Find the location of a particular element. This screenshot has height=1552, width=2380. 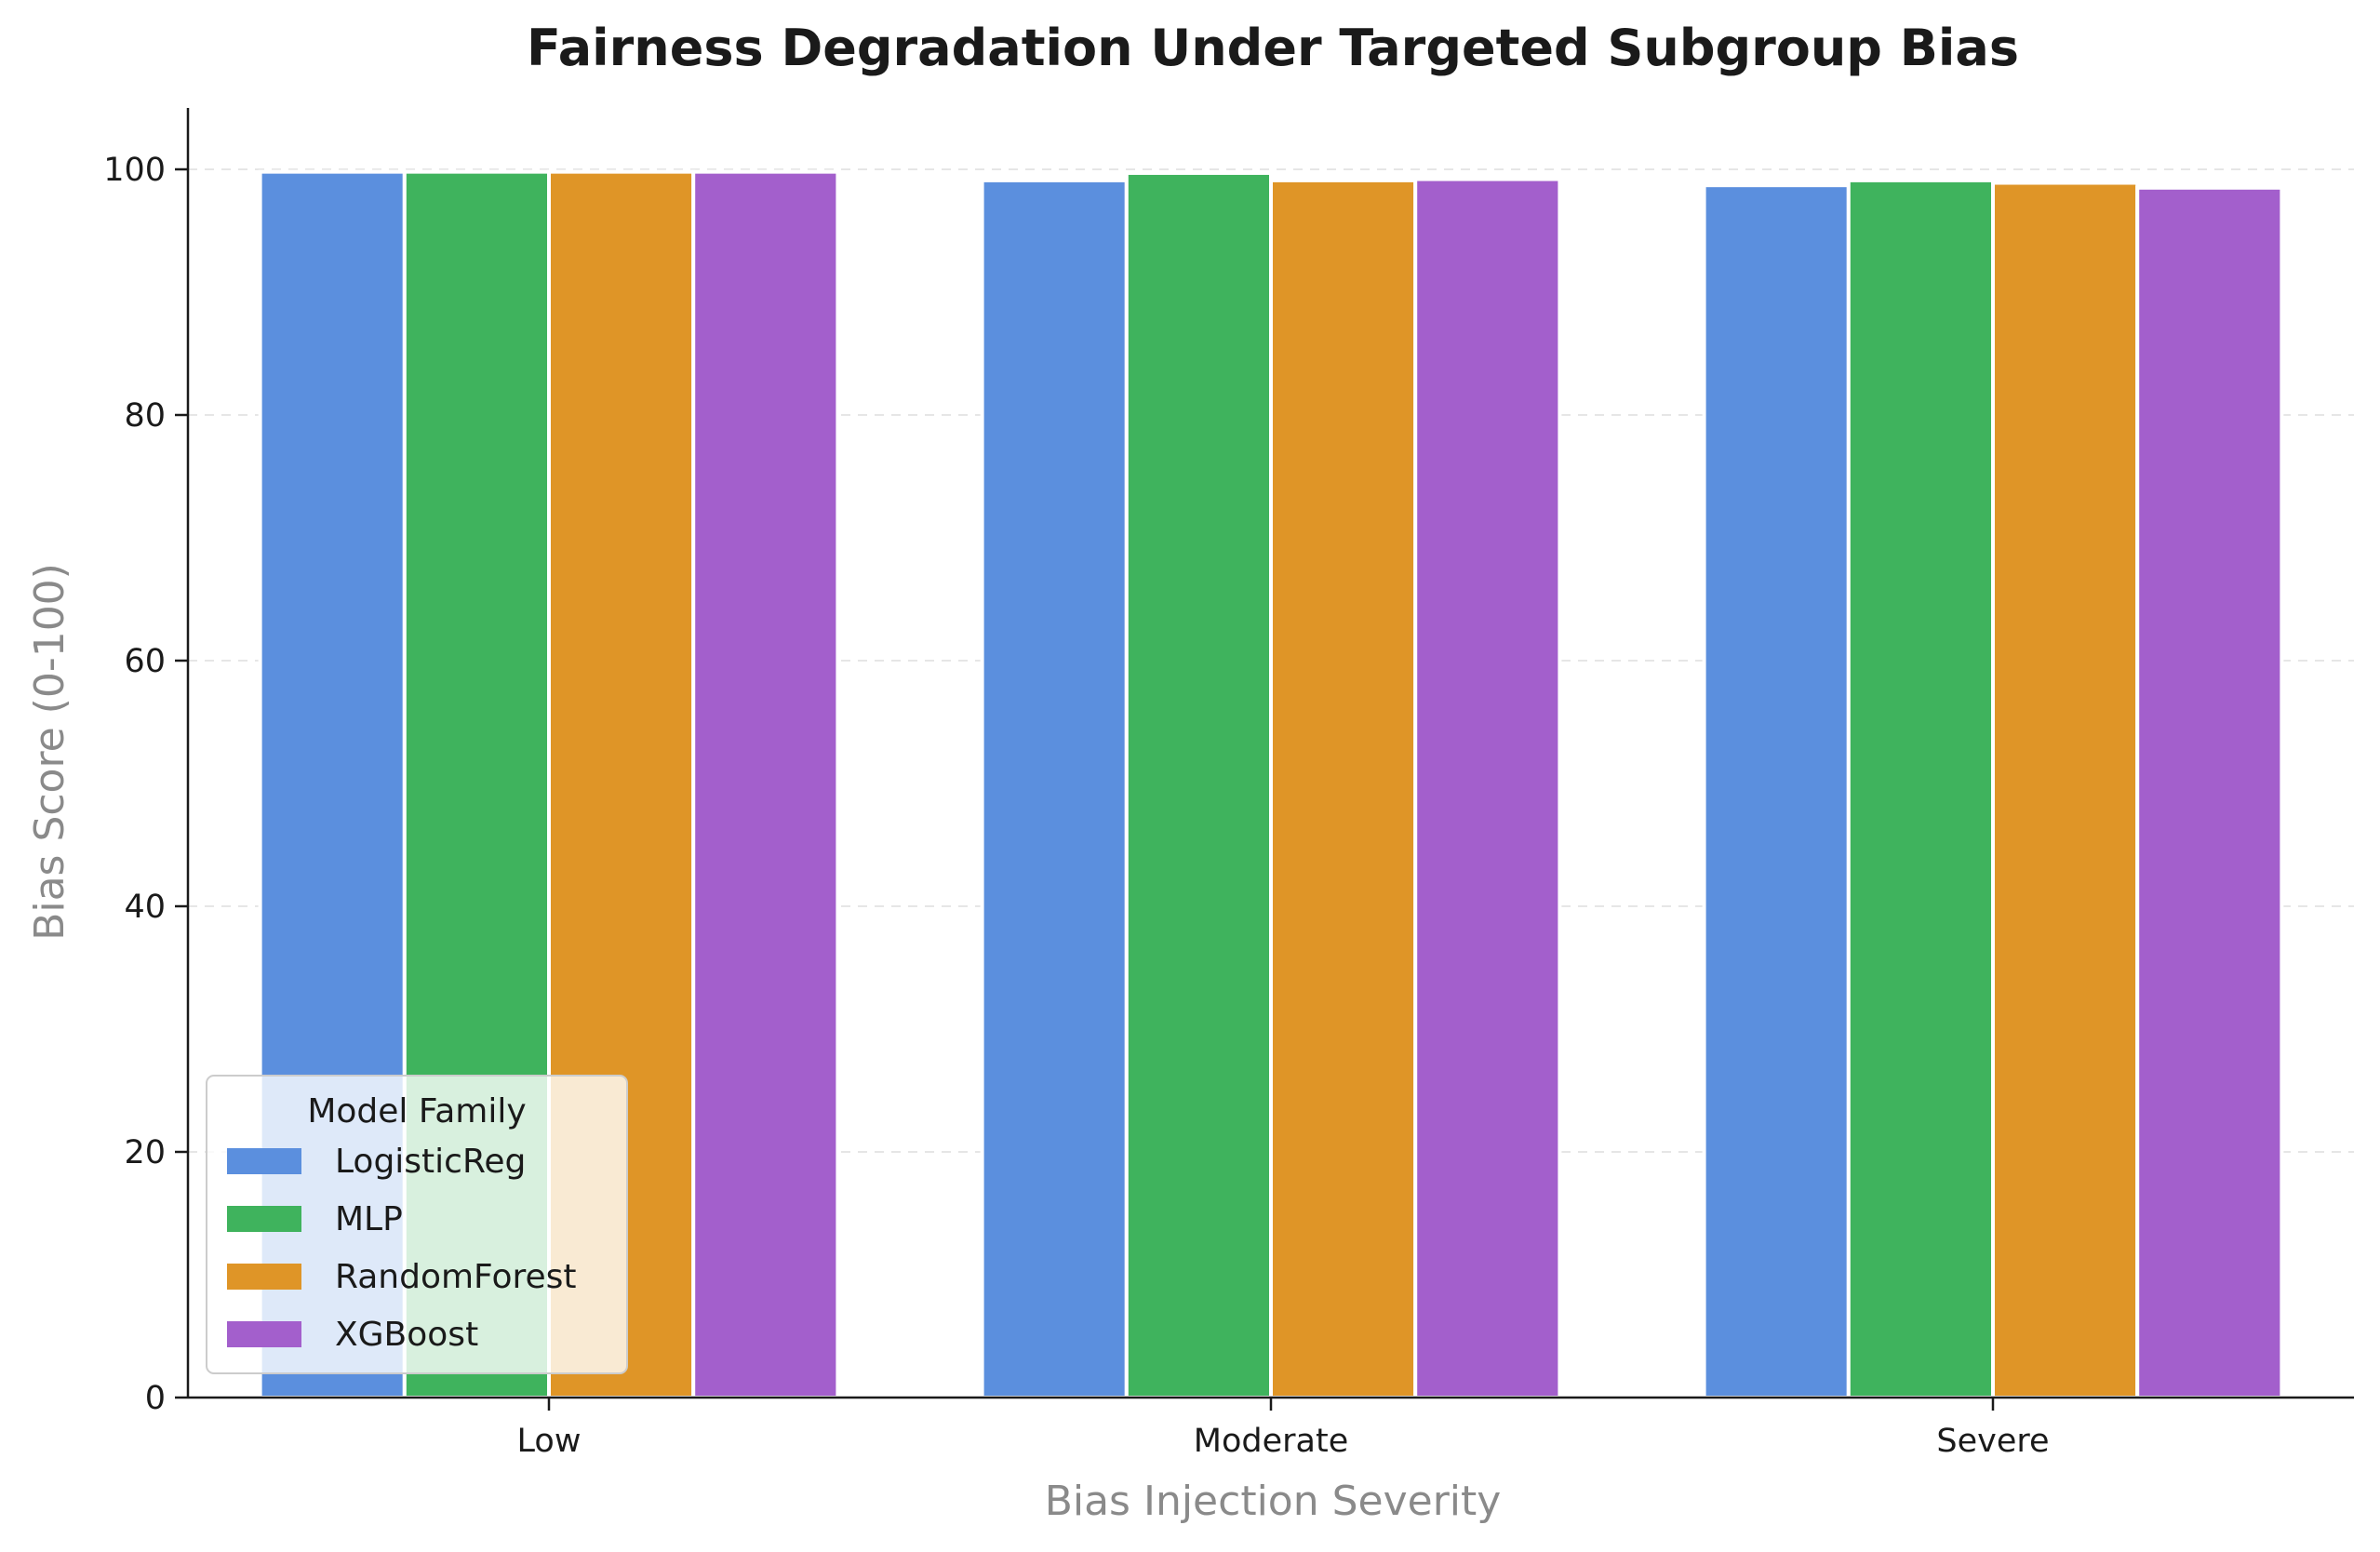

legend-swatch-randomforest is located at coordinates (264, 1277).